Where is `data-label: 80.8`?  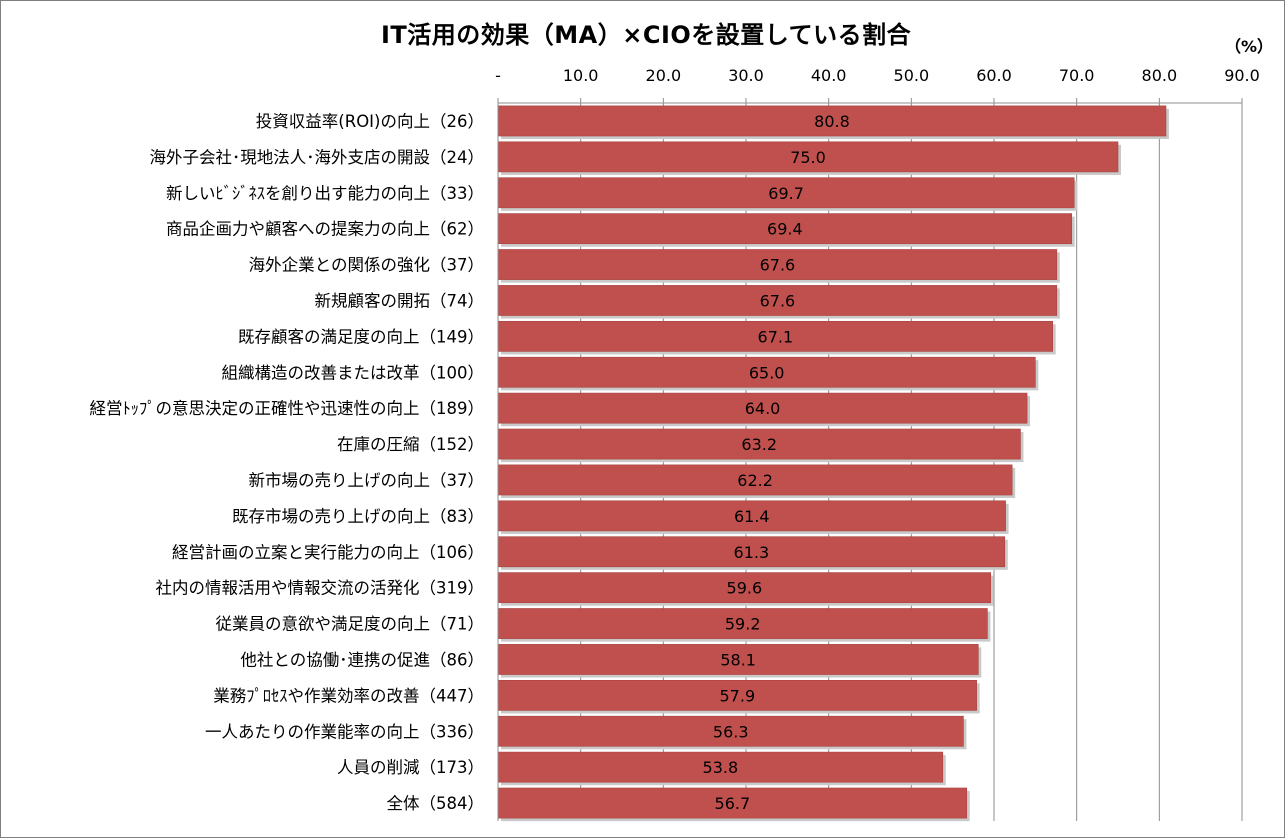 data-label: 80.8 is located at coordinates (832, 121).